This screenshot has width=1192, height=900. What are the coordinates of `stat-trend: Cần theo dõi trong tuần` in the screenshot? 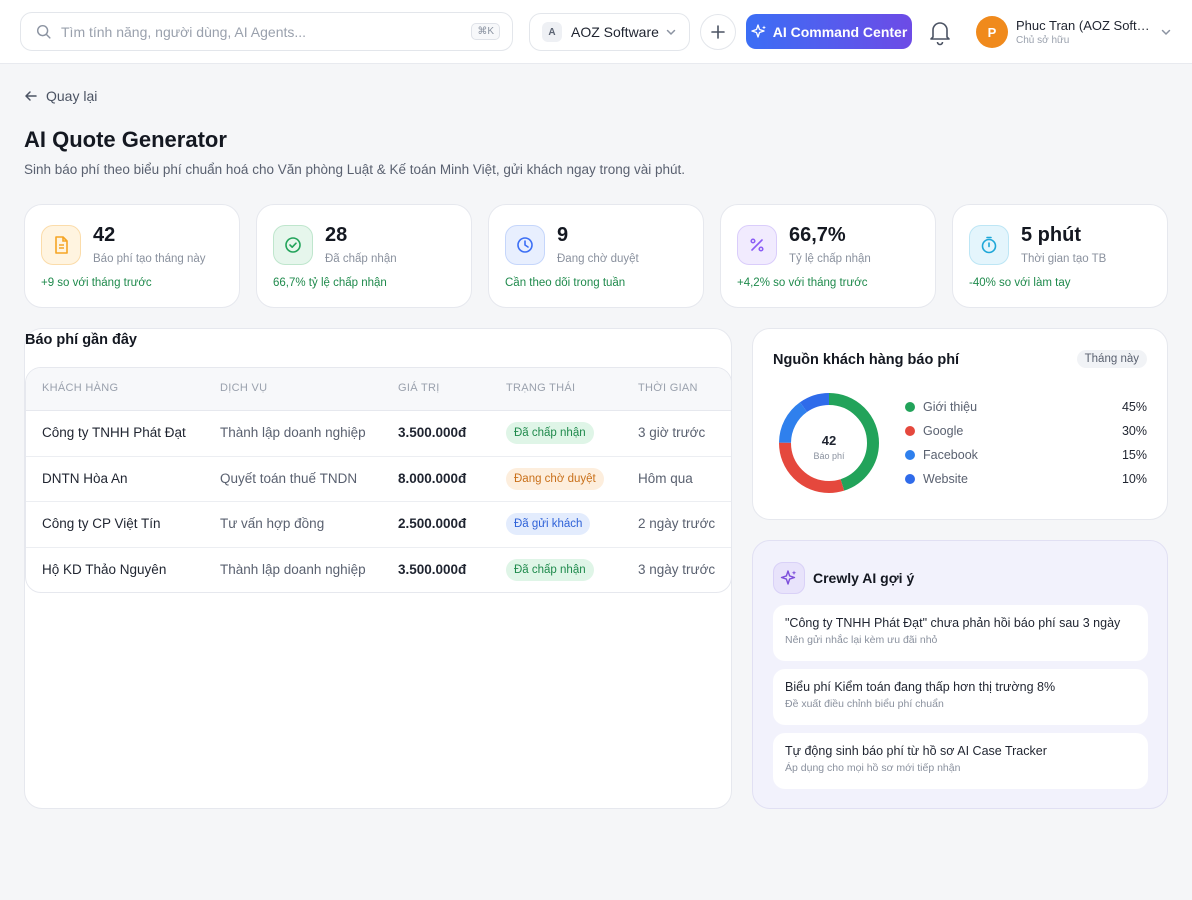 It's located at (565, 283).